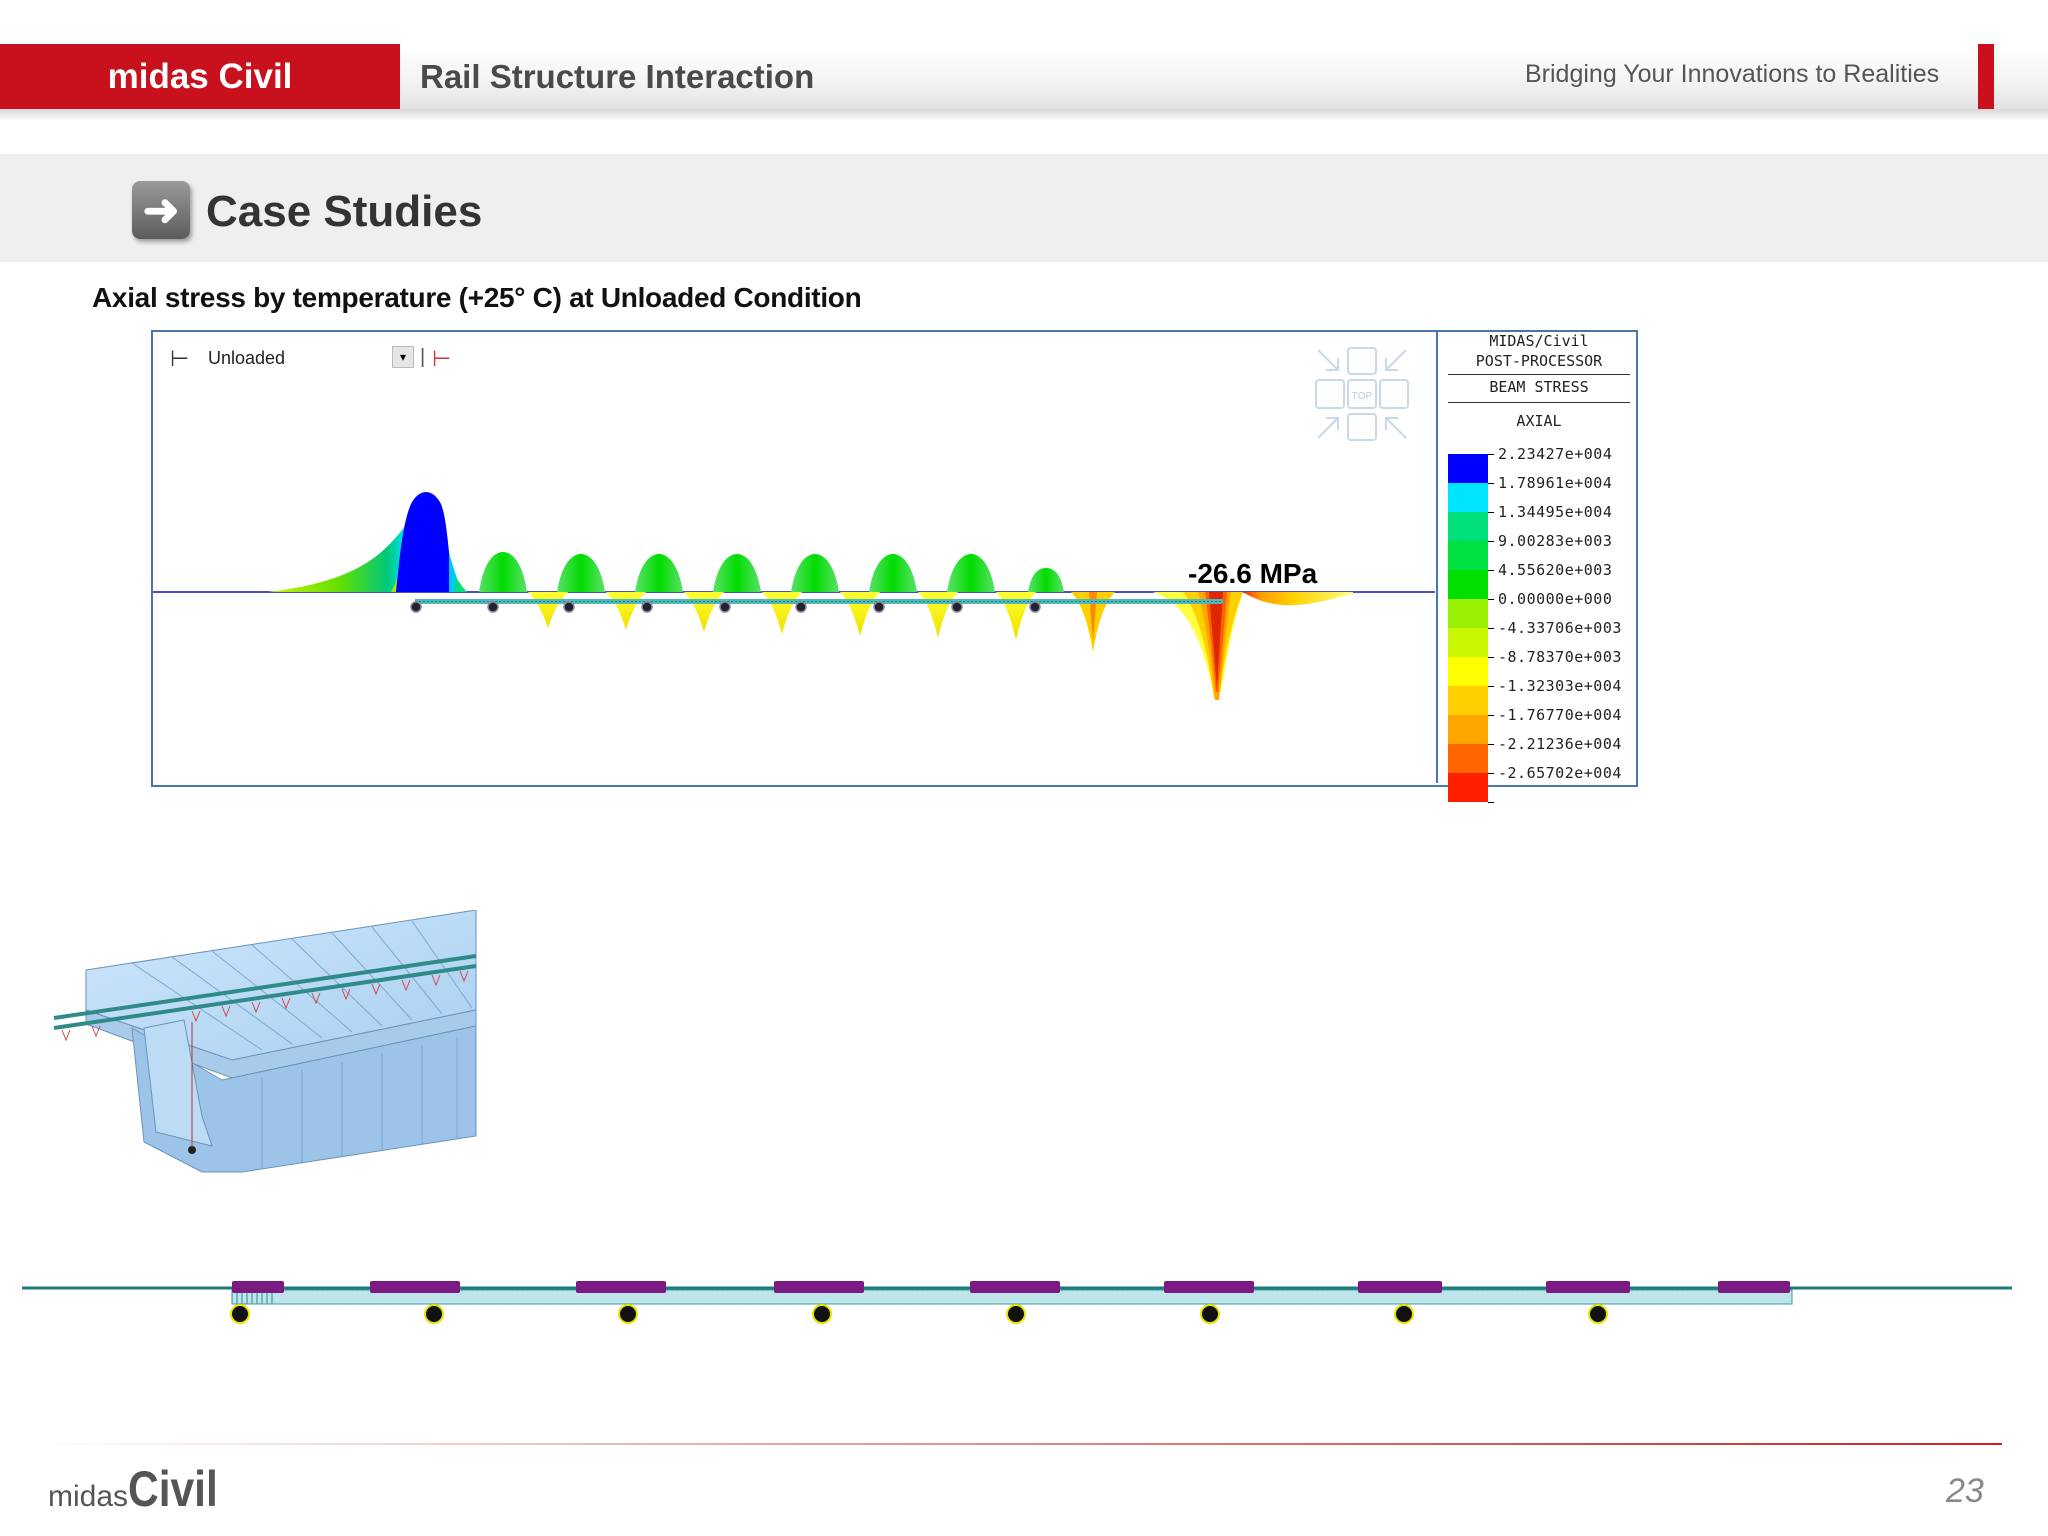 This screenshot has width=2048, height=1536. What do you see at coordinates (1560, 744) in the screenshot?
I see `legend-value: -2.21236e+004` at bounding box center [1560, 744].